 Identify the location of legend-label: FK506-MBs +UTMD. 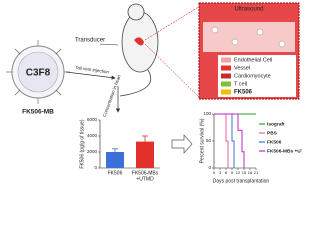
(284, 151).